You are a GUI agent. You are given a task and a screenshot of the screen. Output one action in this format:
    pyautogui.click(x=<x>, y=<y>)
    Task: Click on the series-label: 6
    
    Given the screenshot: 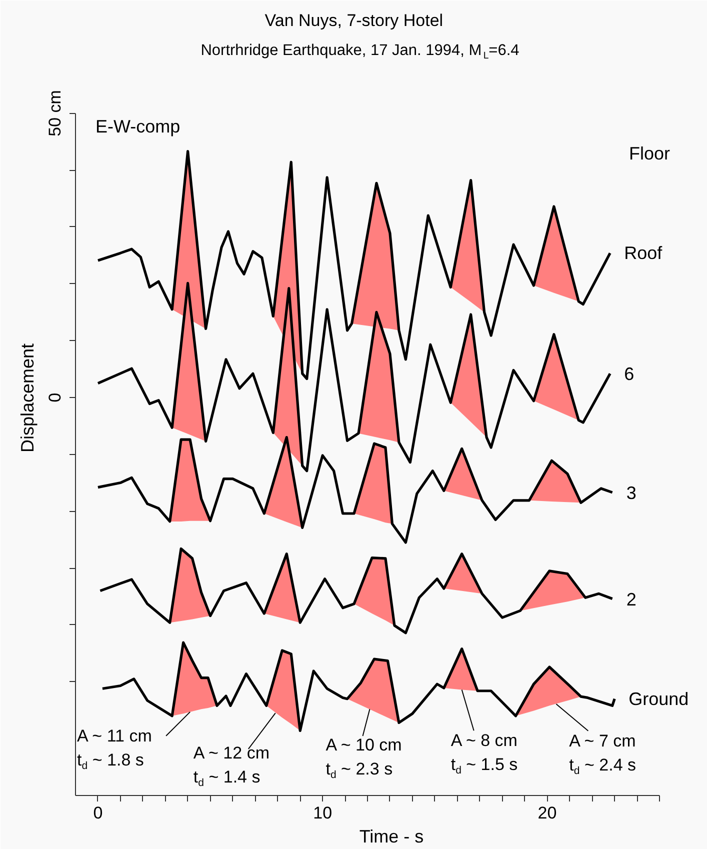 What is the action you would take?
    pyautogui.click(x=629, y=374)
    